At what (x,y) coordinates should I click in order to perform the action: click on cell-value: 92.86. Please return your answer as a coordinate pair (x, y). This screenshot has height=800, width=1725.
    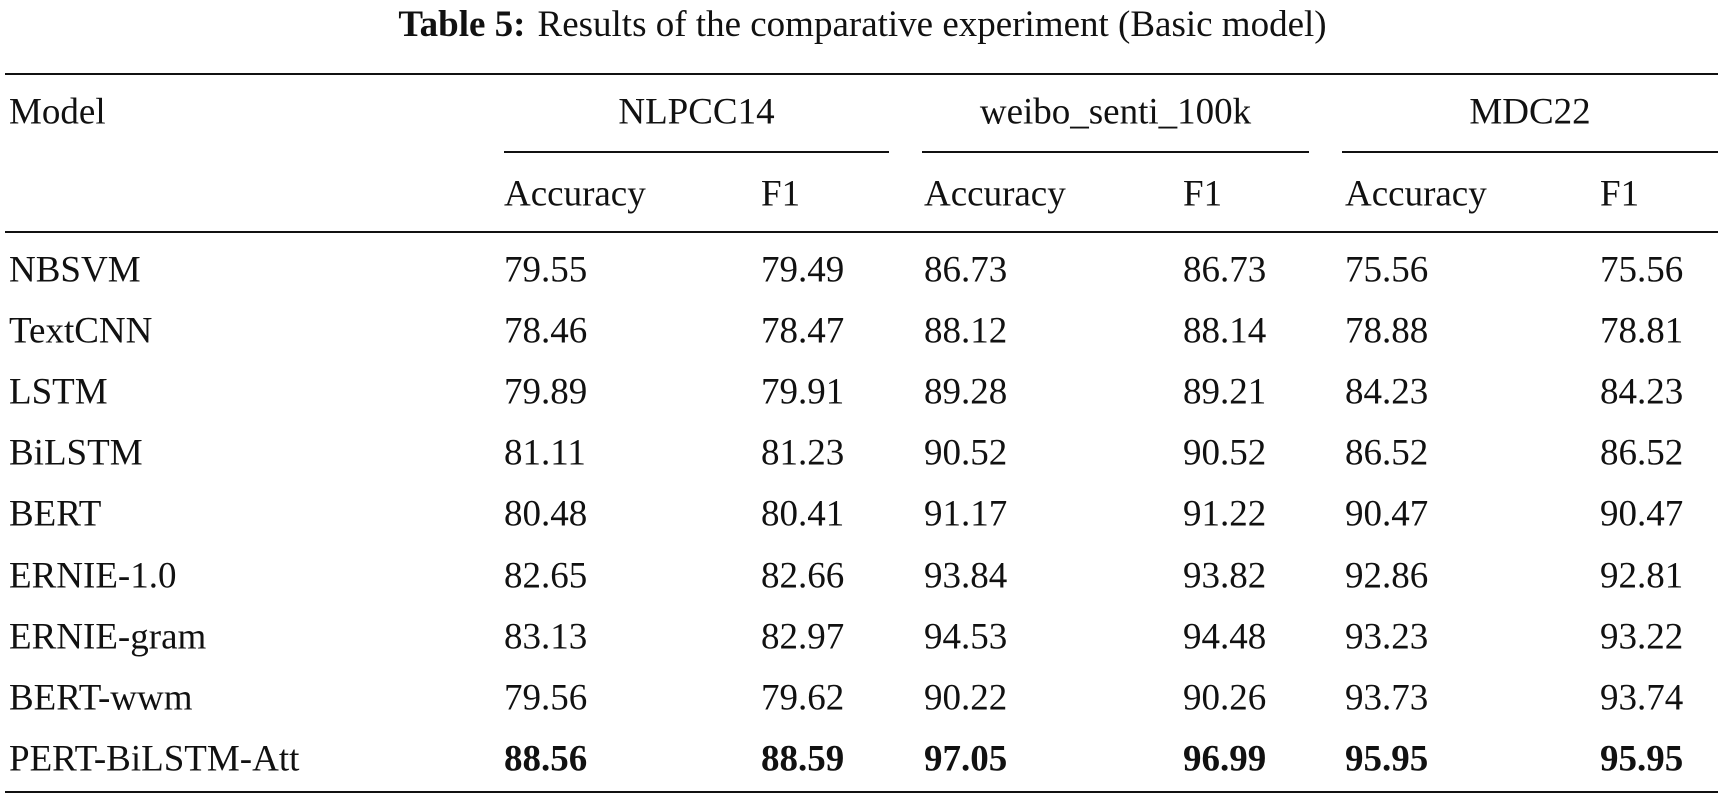
    Looking at the image, I should click on (1387, 575).